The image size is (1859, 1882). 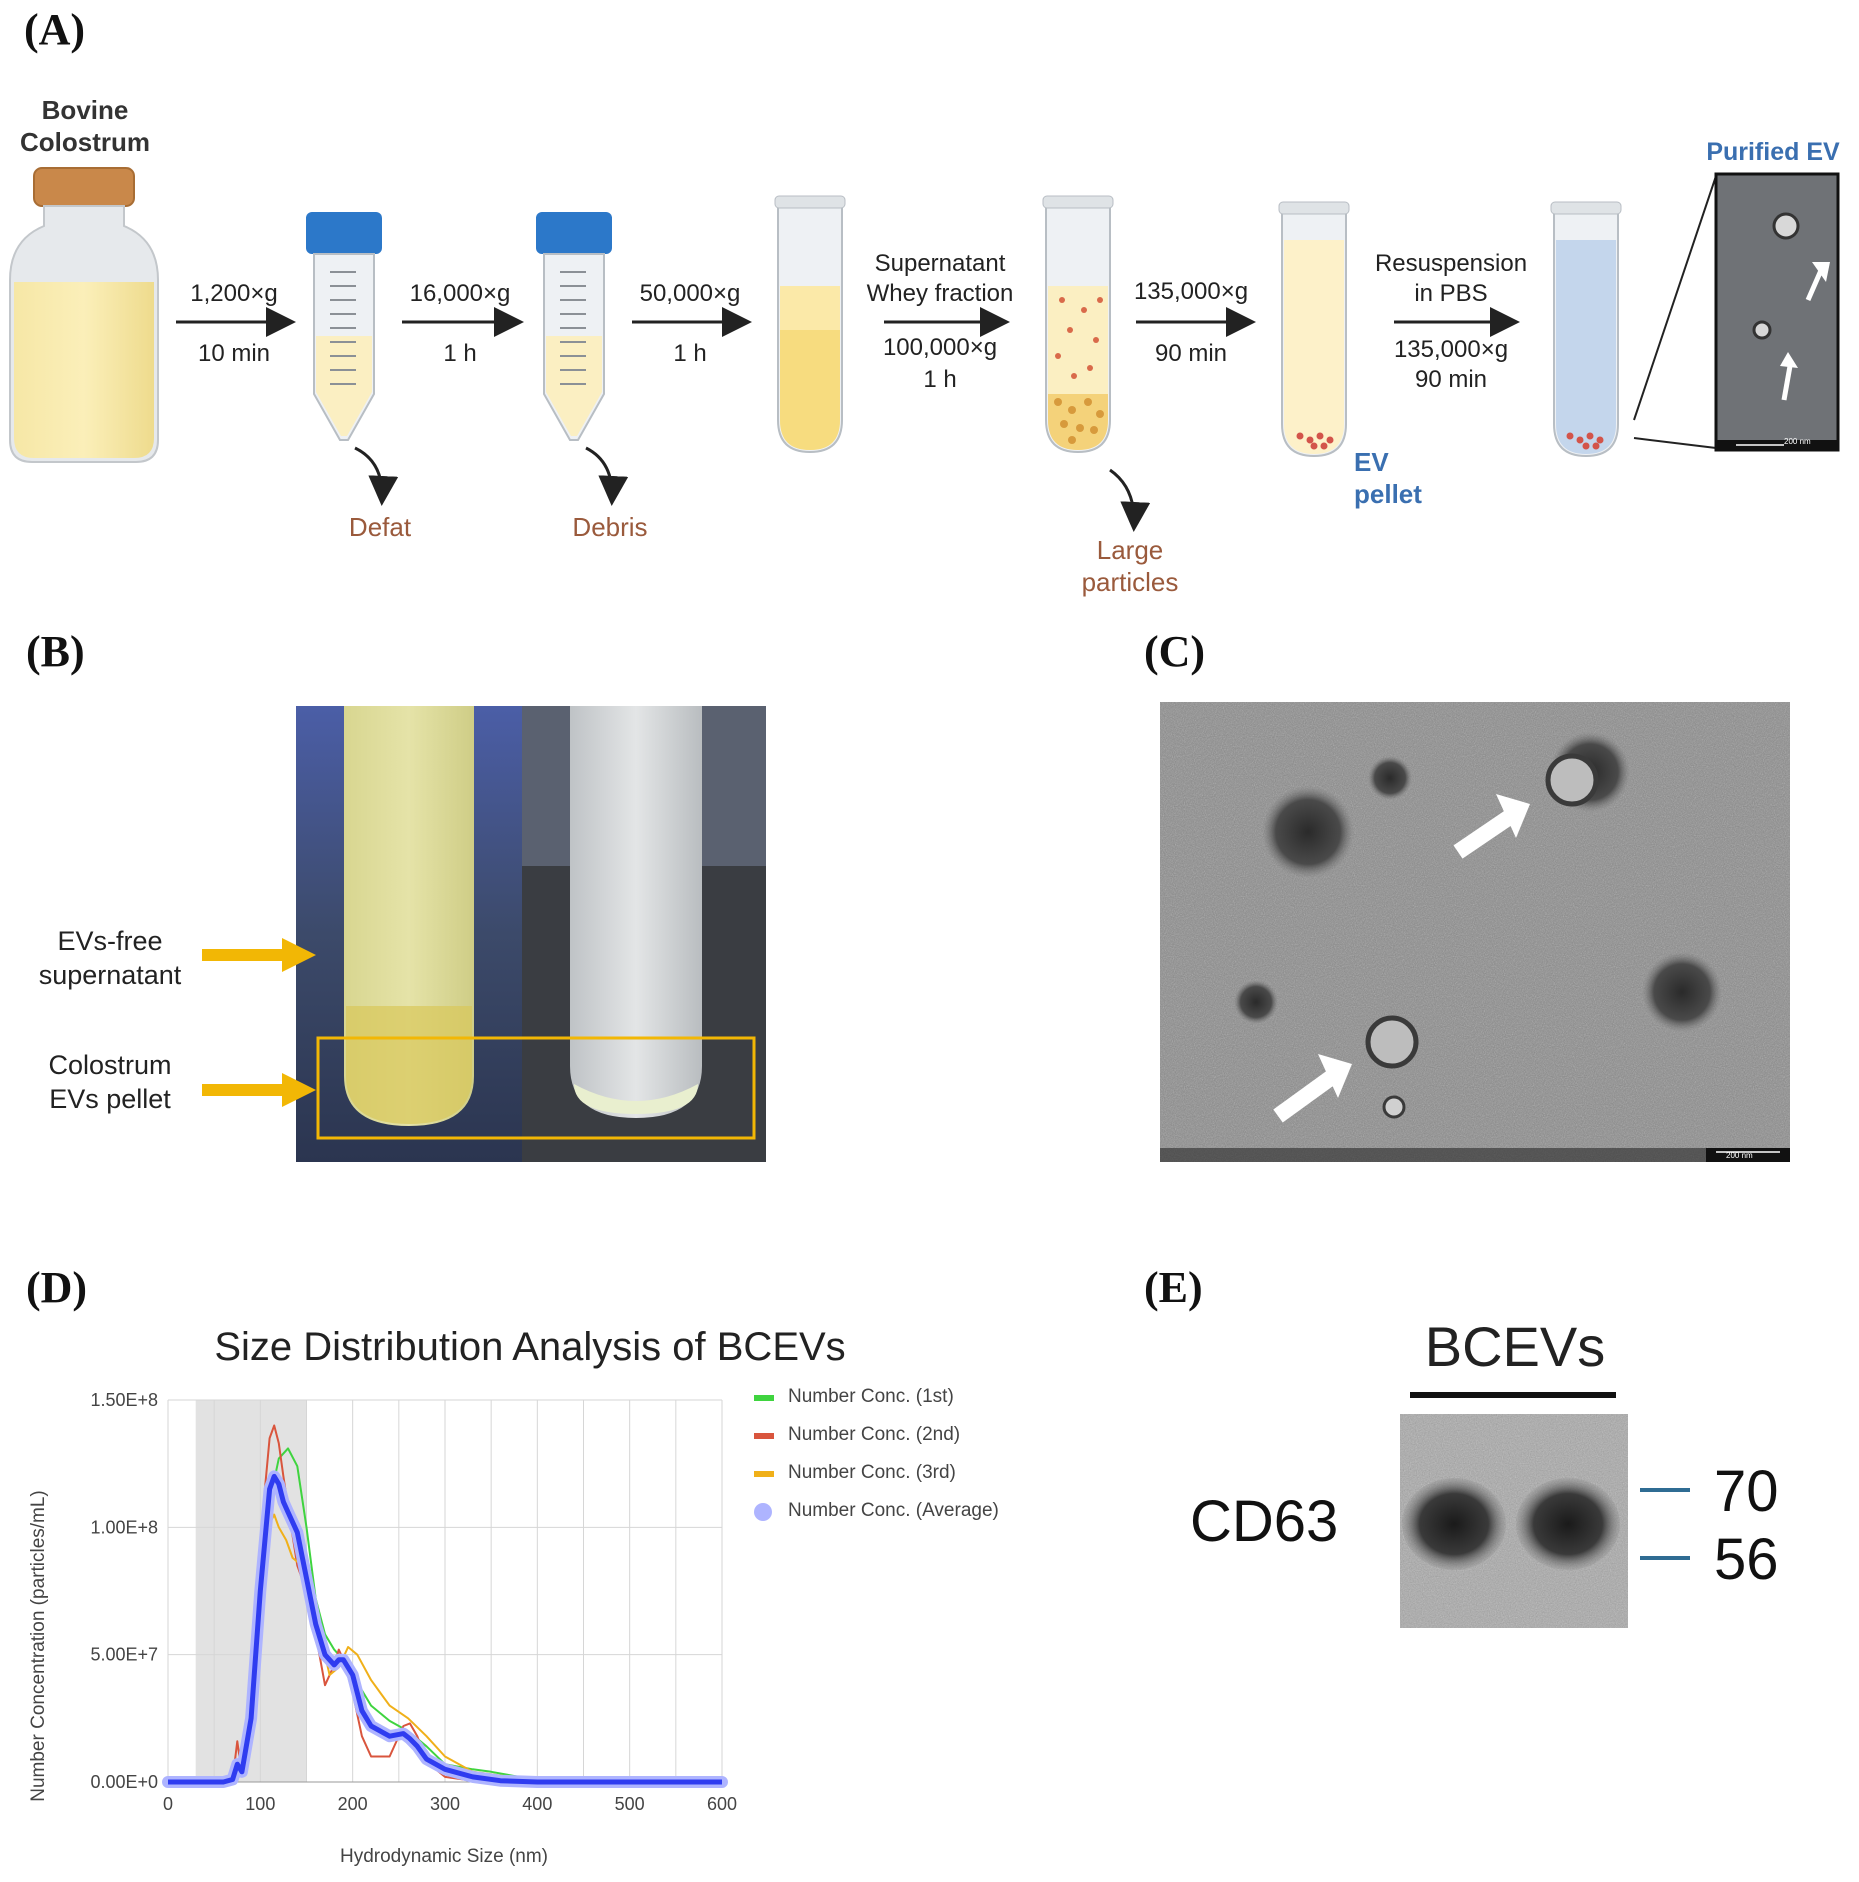 What do you see at coordinates (1773, 152) in the screenshot?
I see `purified-ev-label: Purified EV` at bounding box center [1773, 152].